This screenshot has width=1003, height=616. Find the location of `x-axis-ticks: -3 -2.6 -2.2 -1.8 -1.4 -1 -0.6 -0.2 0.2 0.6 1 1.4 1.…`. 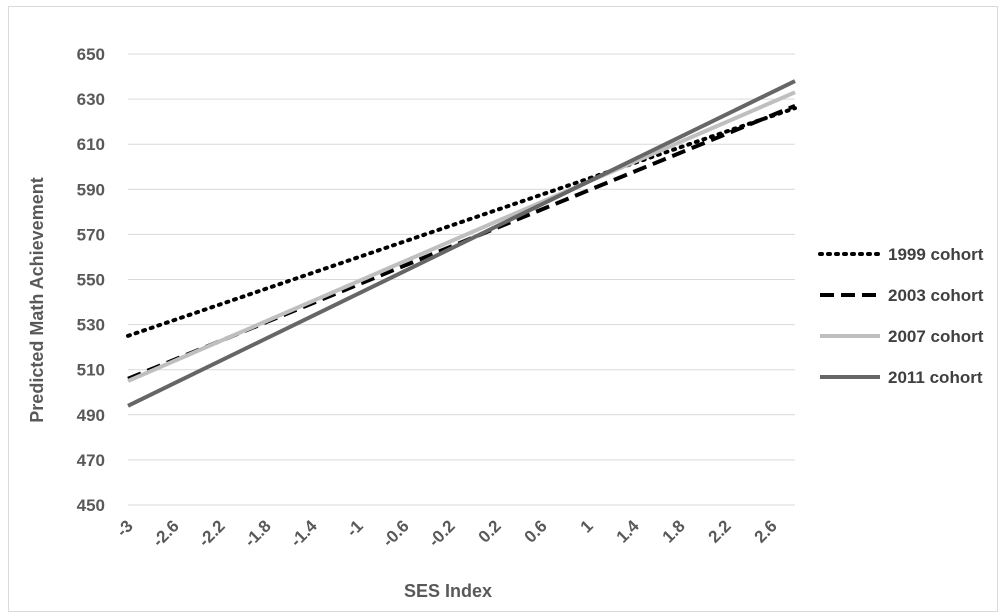

x-axis-ticks: -3 -2.6 -2.2 -1.8 -1.4 -1 -0.6 -0.2 0.2 0.6 1 1.4 1.… is located at coordinates (447, 533).